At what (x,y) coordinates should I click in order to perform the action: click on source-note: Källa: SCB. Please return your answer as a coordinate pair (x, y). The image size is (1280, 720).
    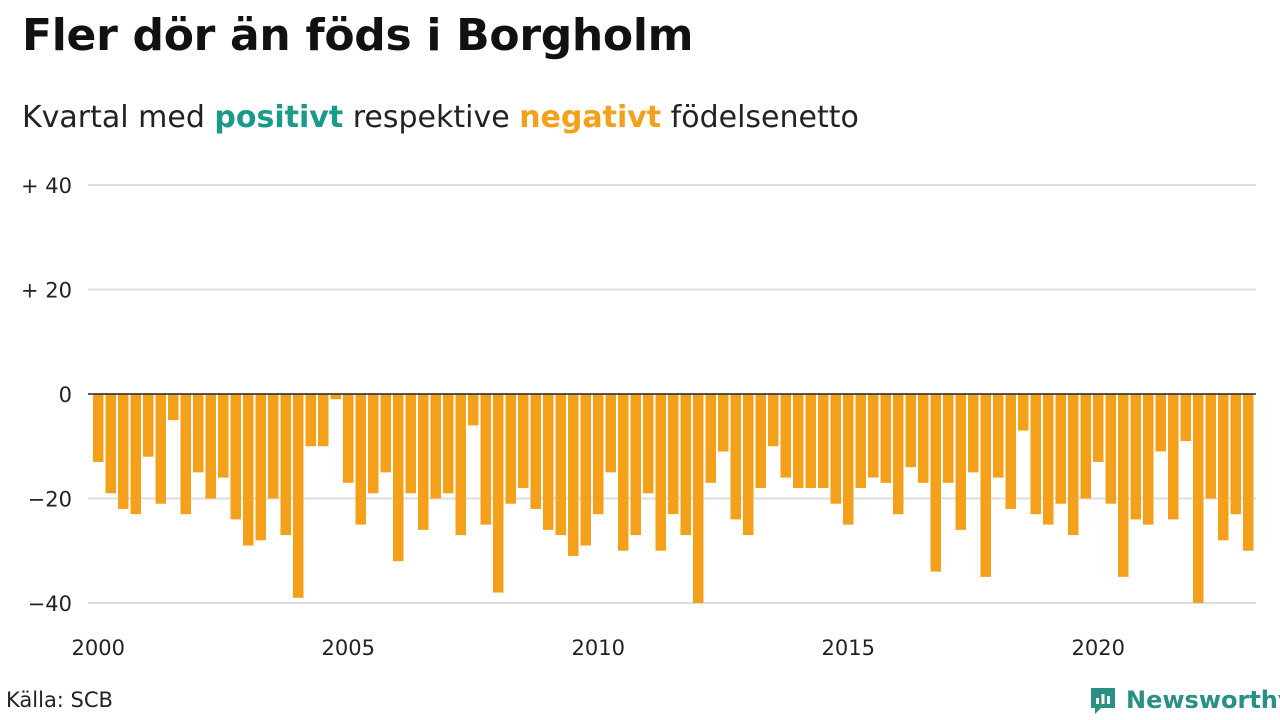
    Looking at the image, I should click on (59, 700).